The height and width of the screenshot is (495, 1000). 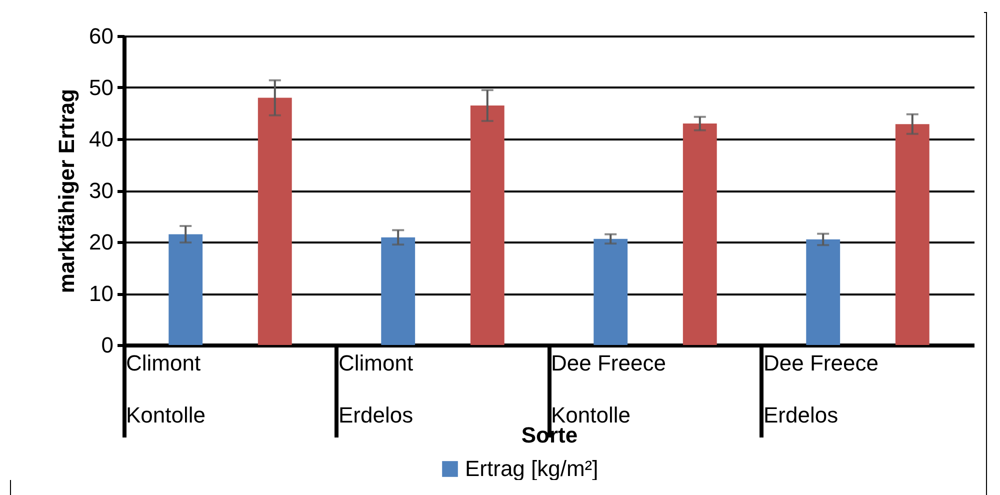 I want to click on category-label: Dee Freece Erdelos, so click(x=821, y=389).